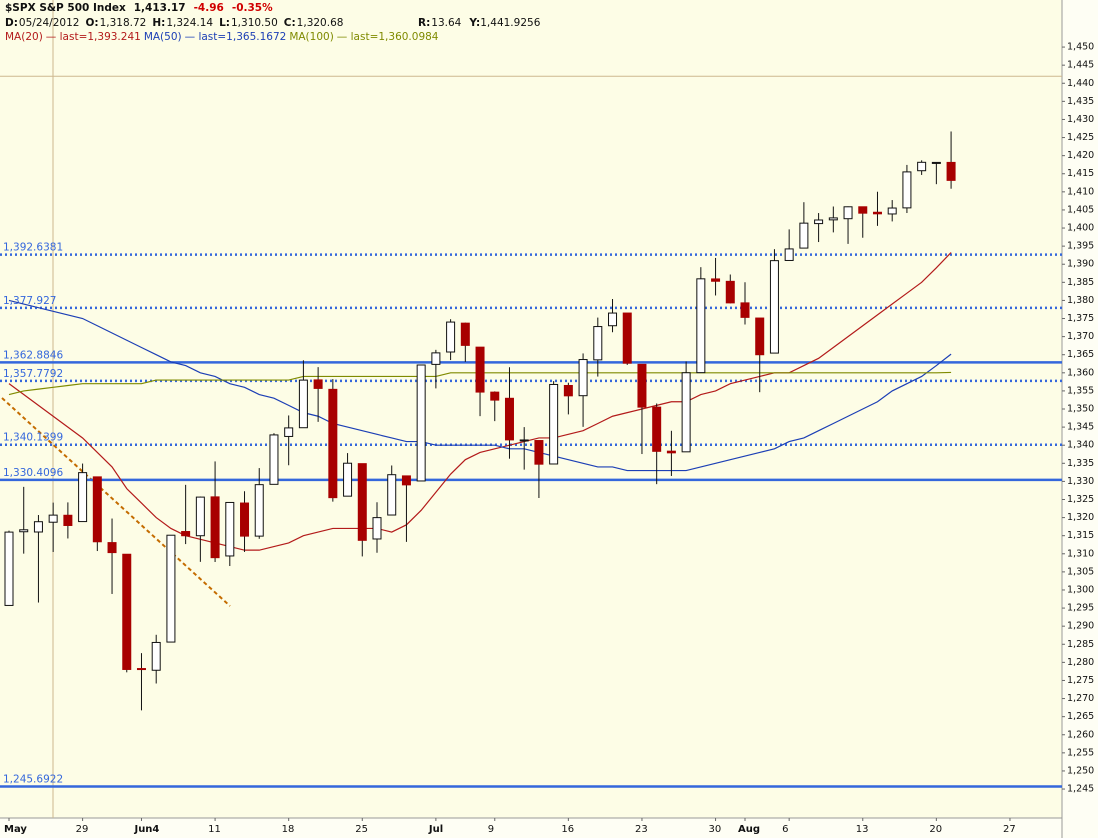 The image size is (1098, 838). I want to click on legend-value: — last=1,360.0984, so click(388, 37).